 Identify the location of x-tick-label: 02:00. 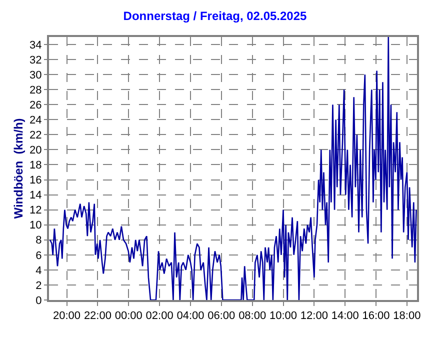
(160, 316).